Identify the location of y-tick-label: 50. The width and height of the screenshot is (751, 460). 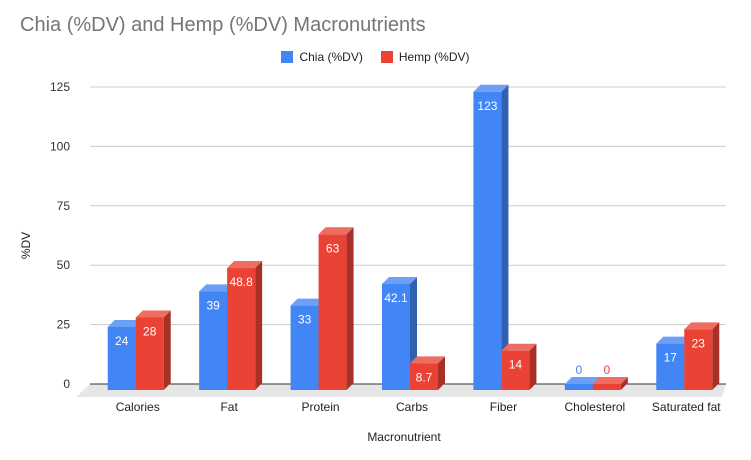
(64, 265).